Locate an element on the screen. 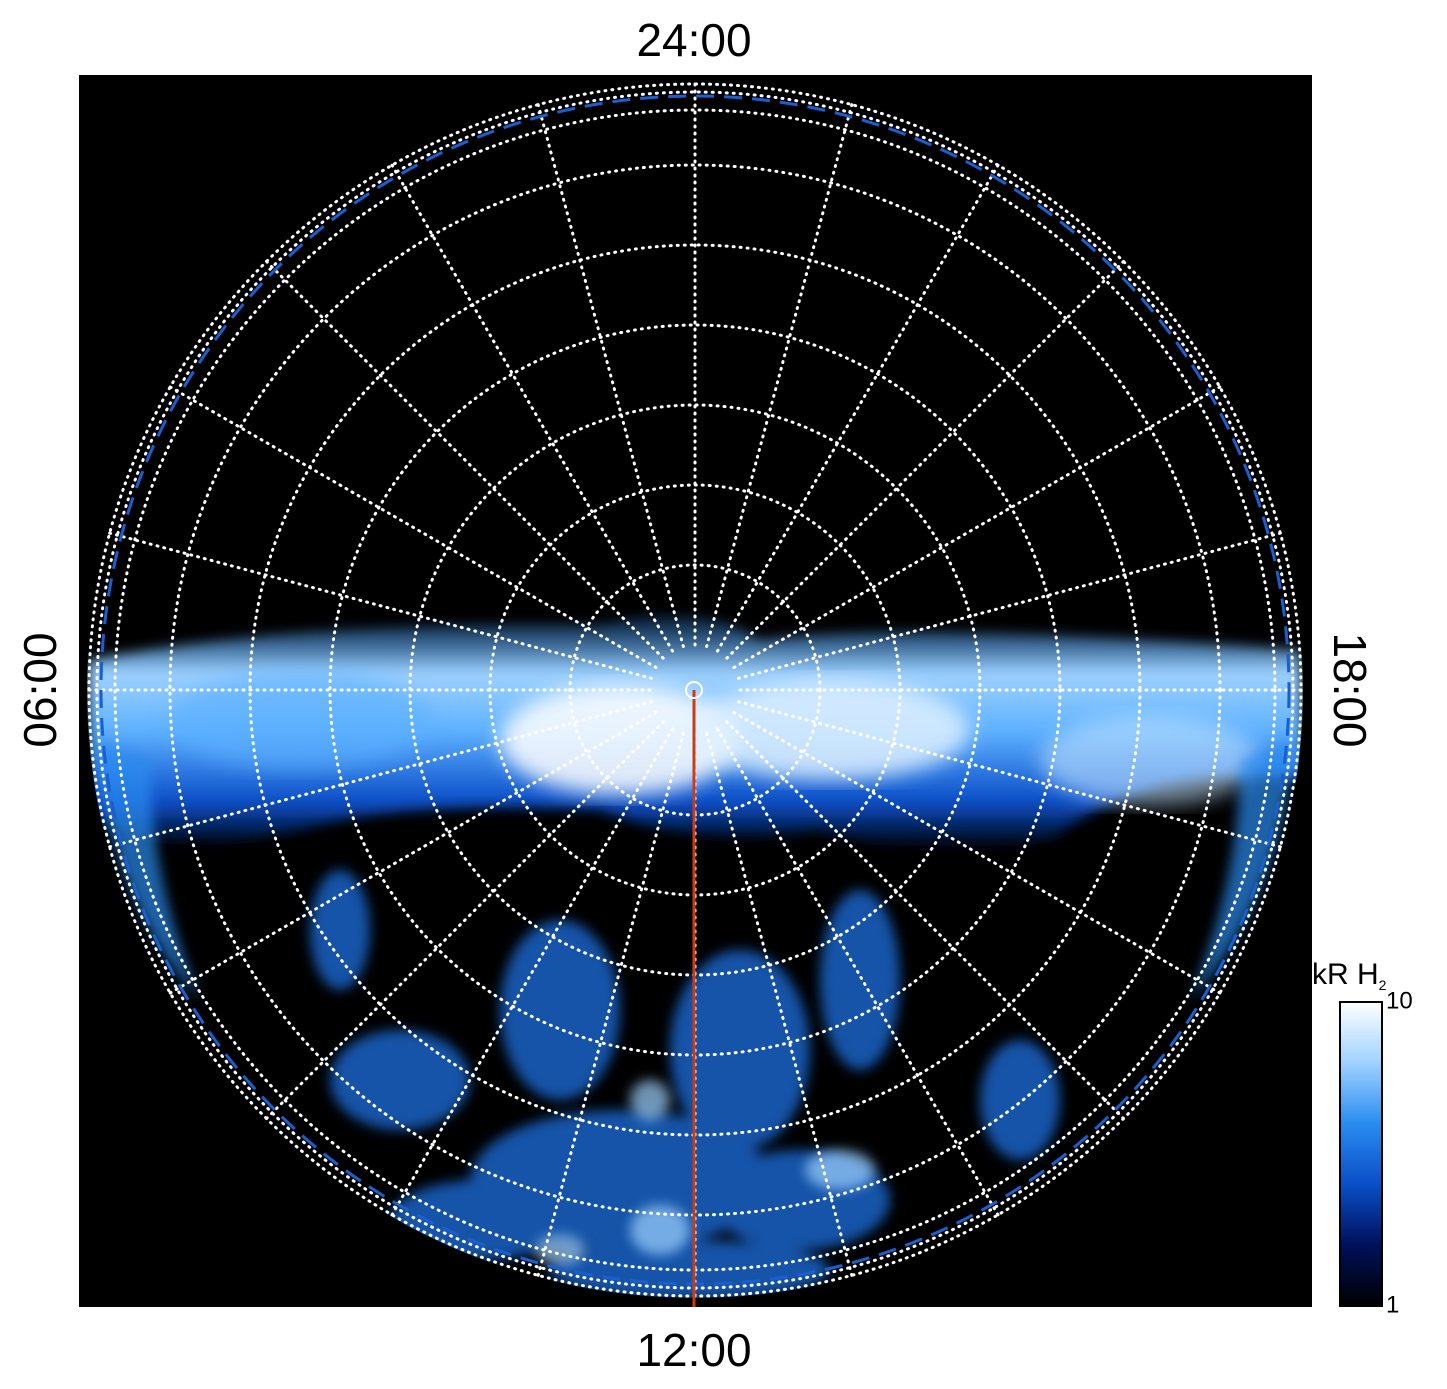 The width and height of the screenshot is (1447, 1389). colorbar-tick-label: 1 is located at coordinates (1392, 1304).